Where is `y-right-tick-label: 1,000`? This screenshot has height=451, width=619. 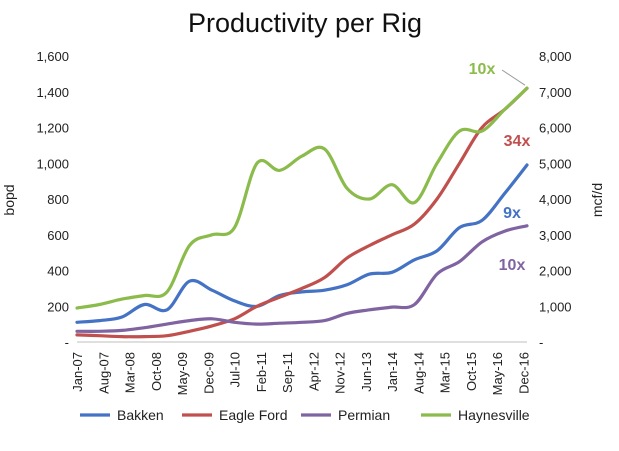 y-right-tick-label: 1,000 is located at coordinates (555, 306).